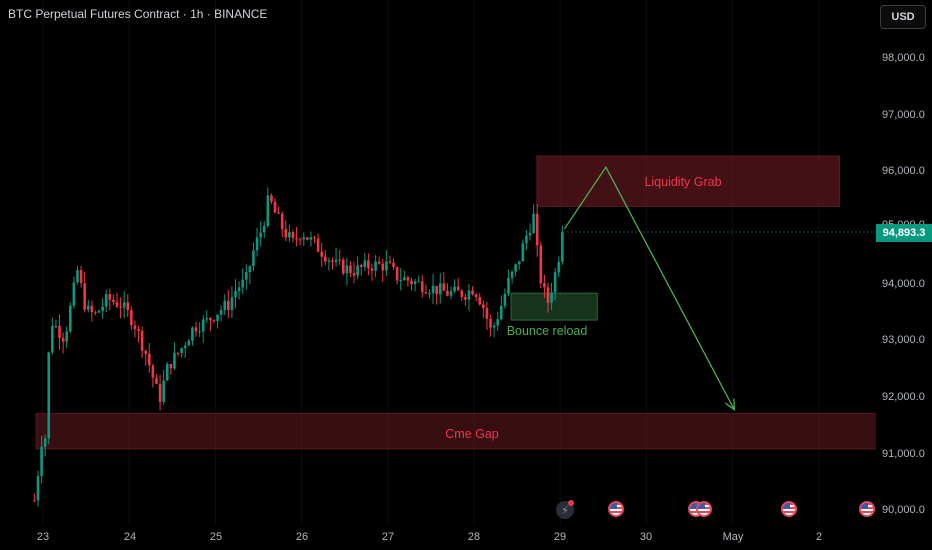 Image resolution: width=932 pixels, height=550 pixels. What do you see at coordinates (903, 340) in the screenshot?
I see `price-label-93000: 93,000.0` at bounding box center [903, 340].